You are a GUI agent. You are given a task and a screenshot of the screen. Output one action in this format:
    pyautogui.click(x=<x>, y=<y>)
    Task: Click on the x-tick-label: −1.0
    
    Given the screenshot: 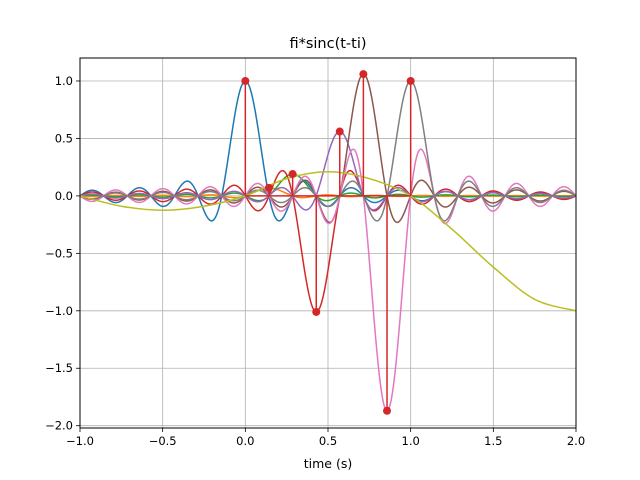 What is the action you would take?
    pyautogui.click(x=80, y=441)
    